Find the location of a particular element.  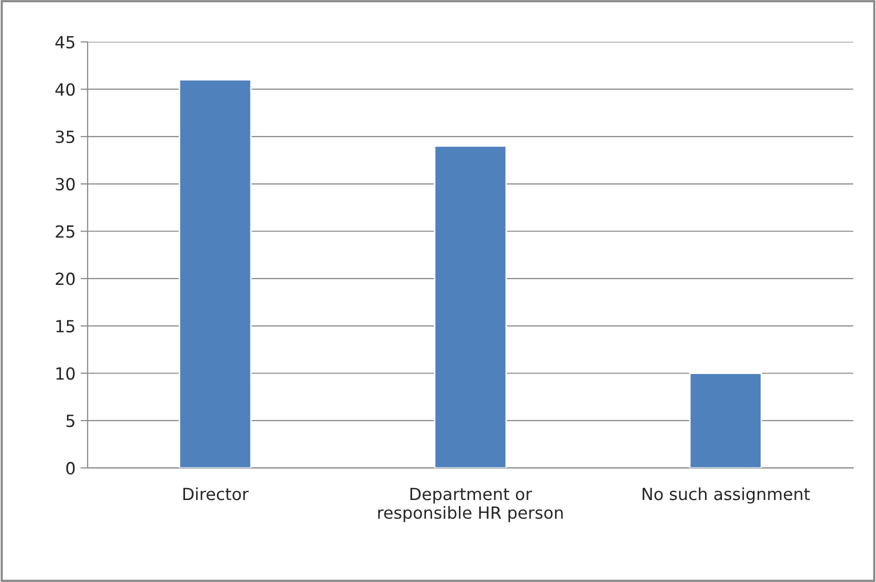

y-tick-label: 25 is located at coordinates (65, 231).